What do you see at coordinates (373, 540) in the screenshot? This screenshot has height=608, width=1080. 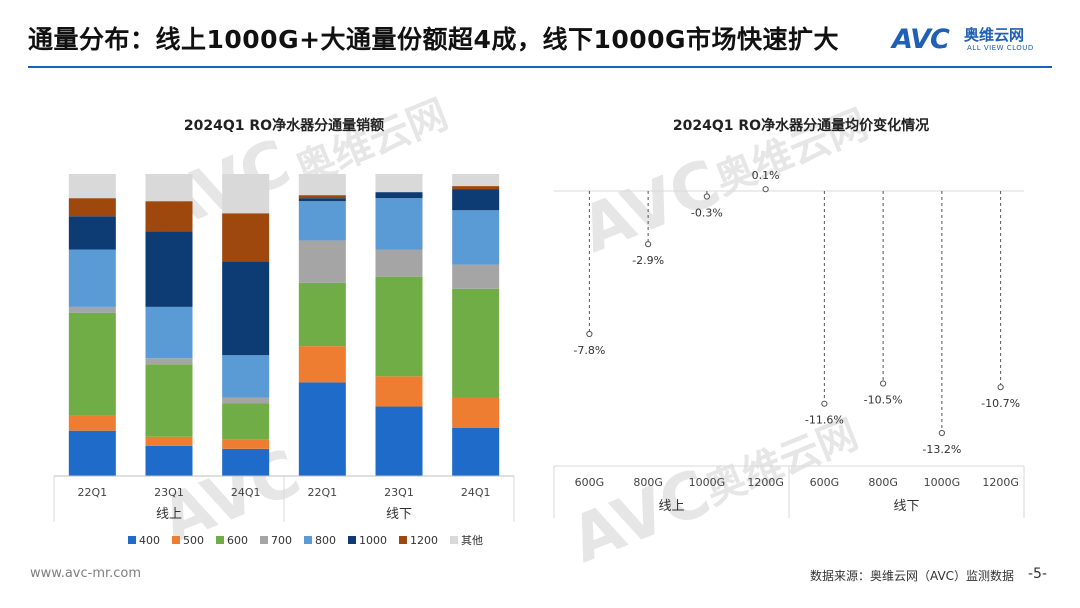 I see `legend-label-1000: 1000` at bounding box center [373, 540].